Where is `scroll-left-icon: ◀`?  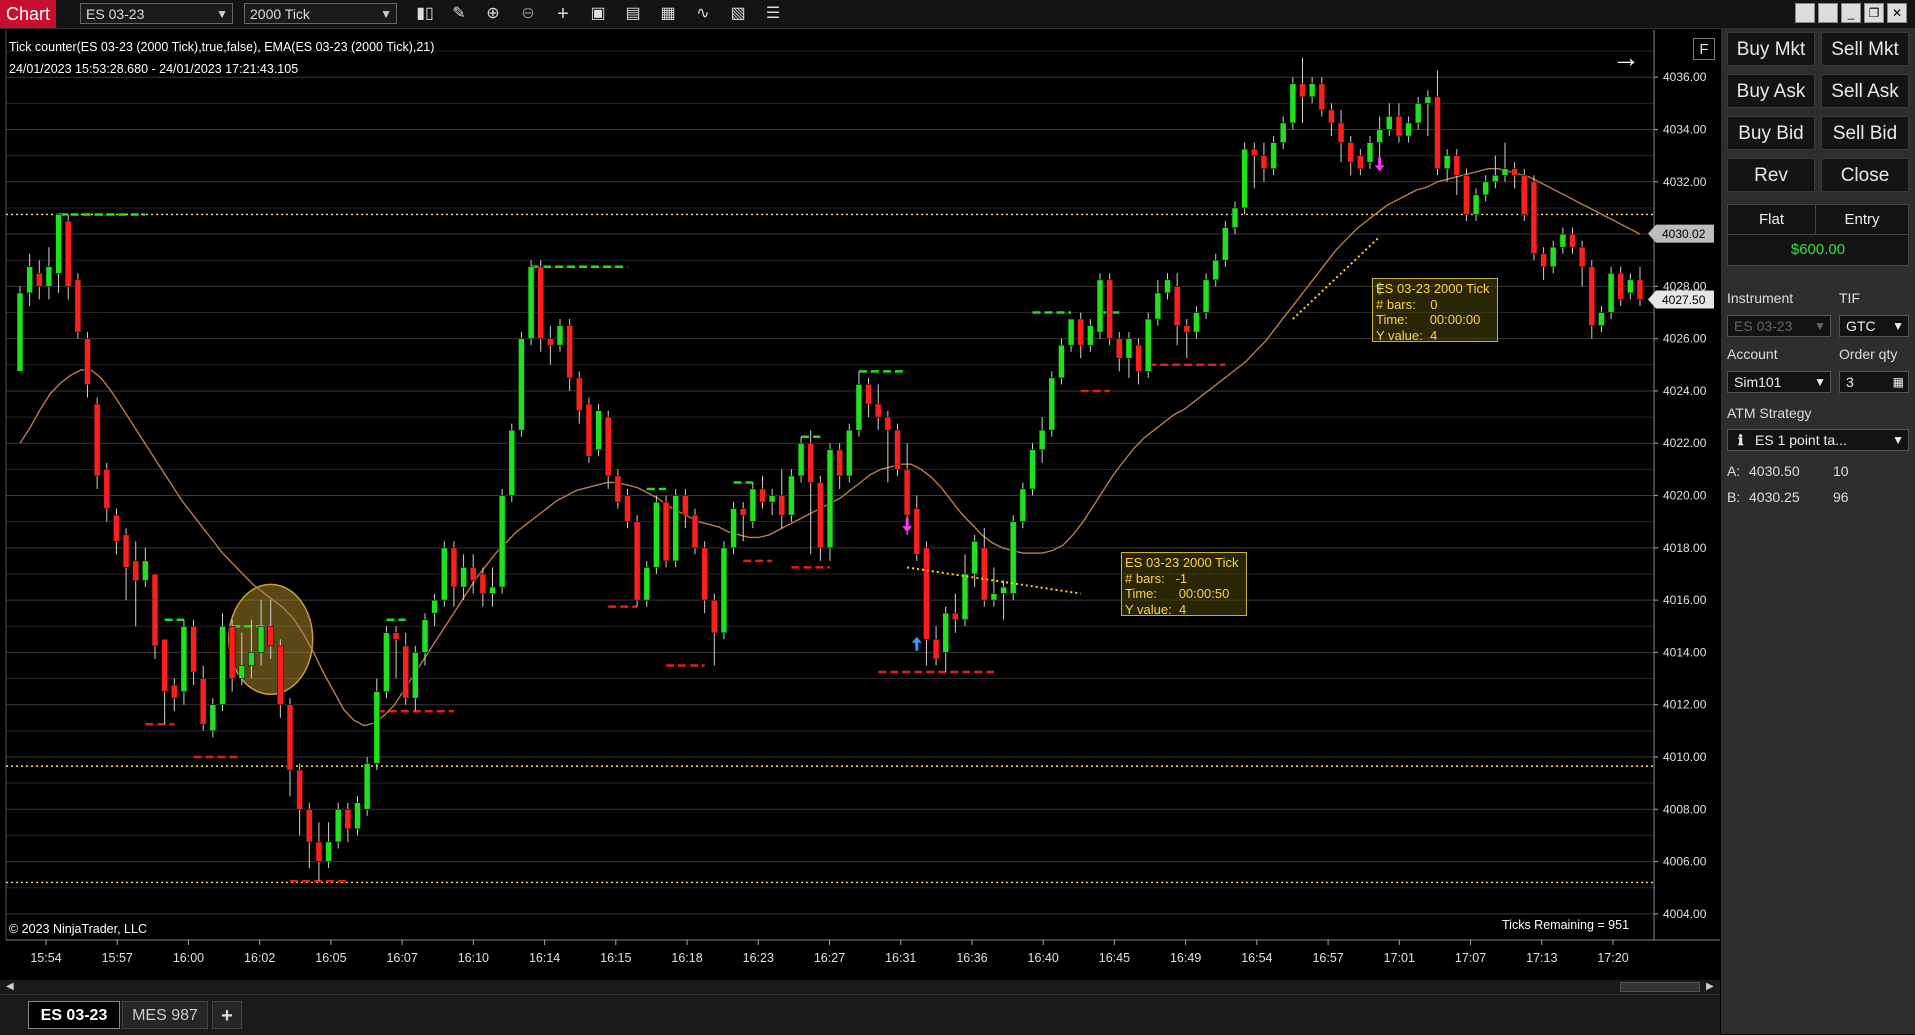 scroll-left-icon: ◀ is located at coordinates (10, 986).